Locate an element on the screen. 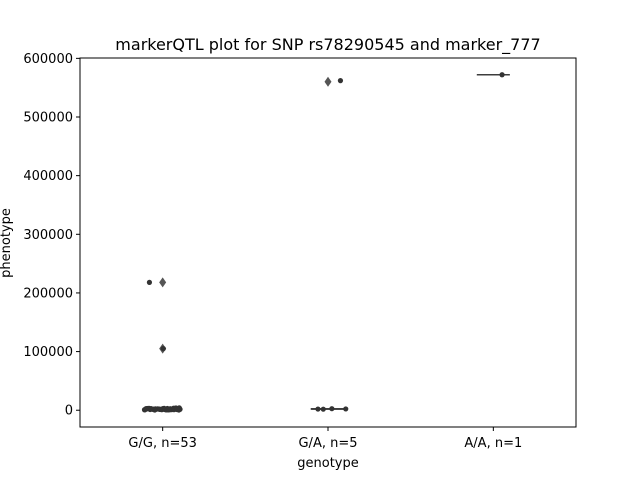 The height and width of the screenshot is (484, 640). y-axis-label: phenotype is located at coordinates (7, 243).